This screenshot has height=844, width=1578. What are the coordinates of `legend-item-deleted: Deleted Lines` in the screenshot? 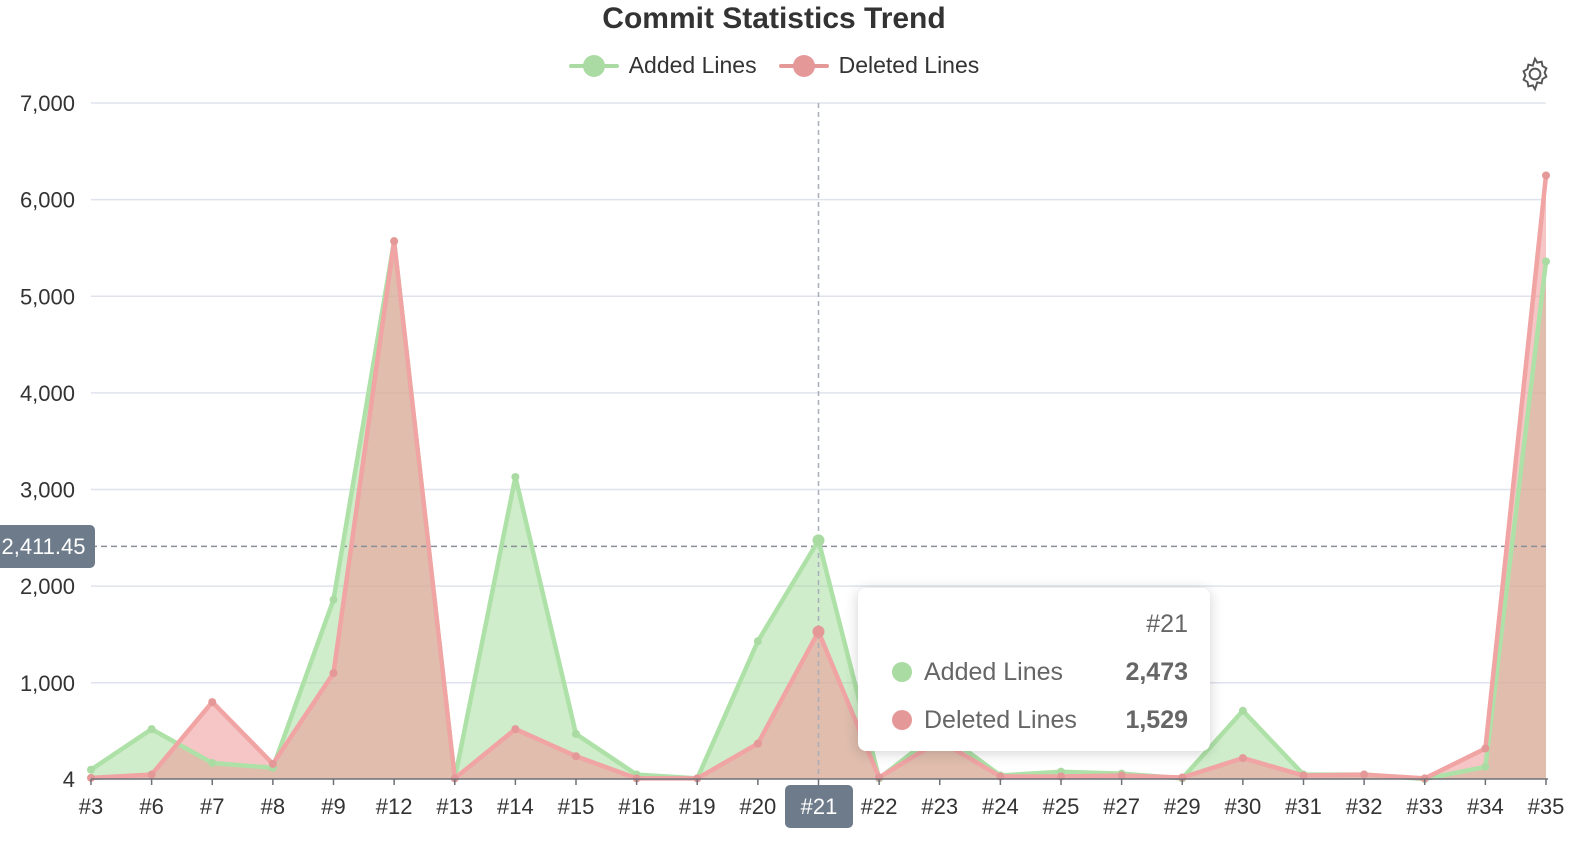 It's located at (879, 65).